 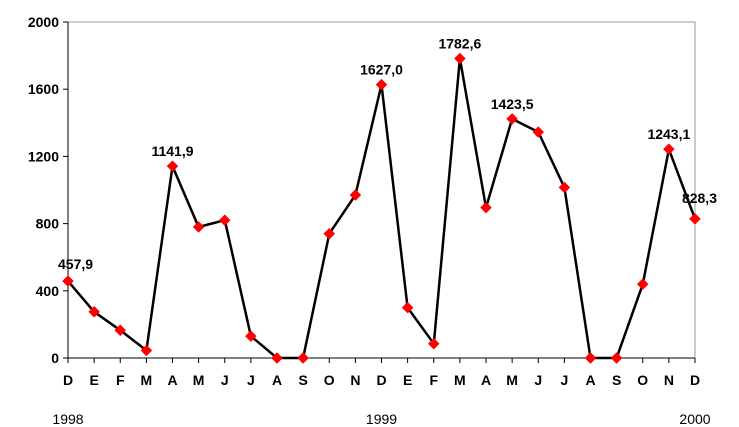 I want to click on year-label: 1998, so click(x=67, y=419).